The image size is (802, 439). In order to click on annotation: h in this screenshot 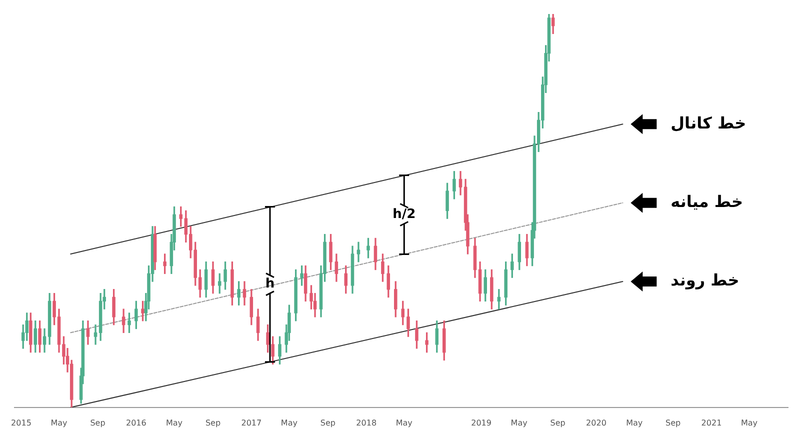, I will do `click(270, 284)`.